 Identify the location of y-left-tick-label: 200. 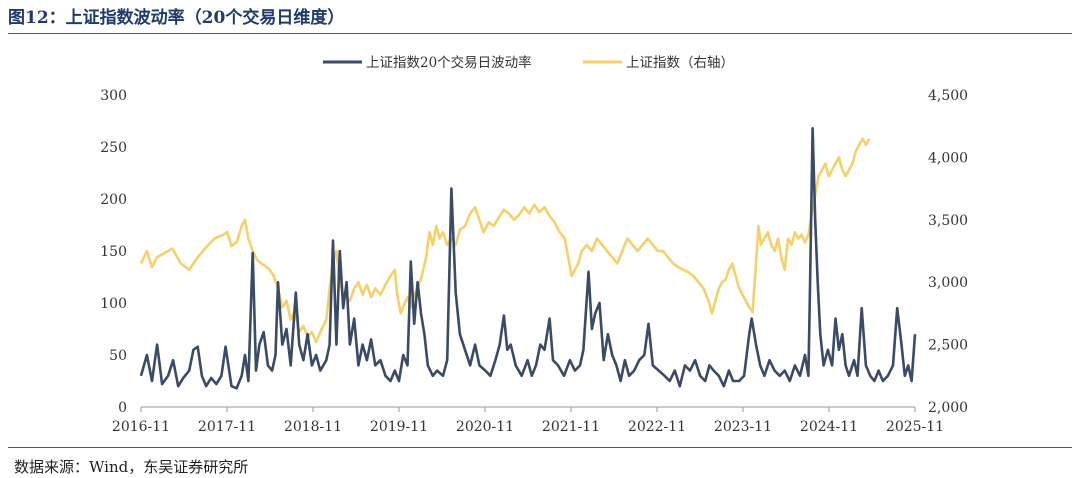
(113, 200).